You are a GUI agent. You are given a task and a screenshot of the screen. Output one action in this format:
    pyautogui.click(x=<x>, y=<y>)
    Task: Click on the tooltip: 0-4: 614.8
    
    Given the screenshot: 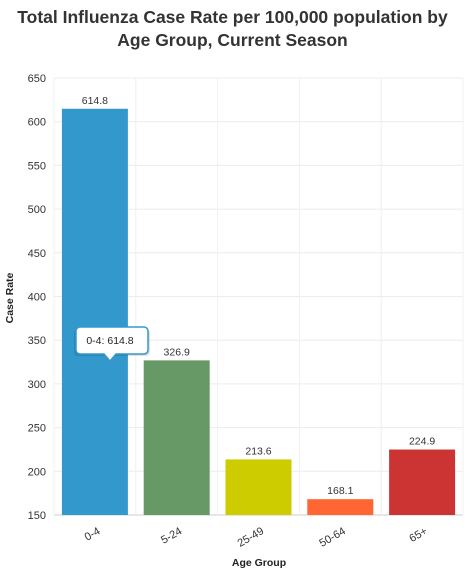 What is the action you would take?
    pyautogui.click(x=112, y=344)
    